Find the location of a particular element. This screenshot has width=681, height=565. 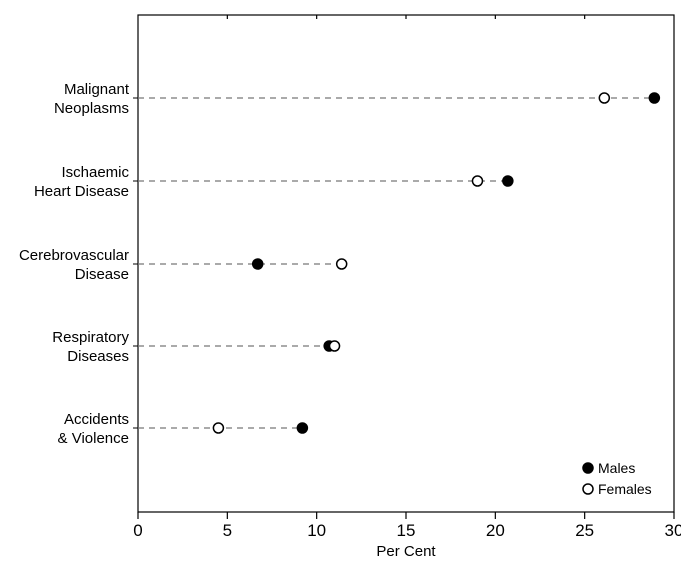

x-axis-label: Per Cent is located at coordinates (406, 551).